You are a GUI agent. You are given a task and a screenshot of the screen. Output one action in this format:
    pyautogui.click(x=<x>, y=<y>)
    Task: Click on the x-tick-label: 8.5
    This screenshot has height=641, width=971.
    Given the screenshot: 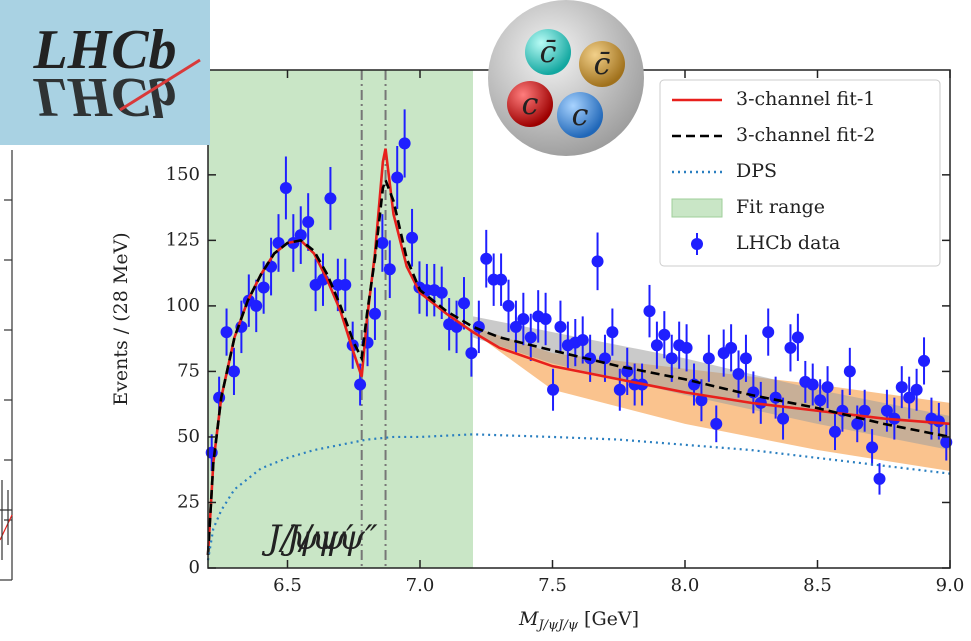 What is the action you would take?
    pyautogui.click(x=817, y=585)
    